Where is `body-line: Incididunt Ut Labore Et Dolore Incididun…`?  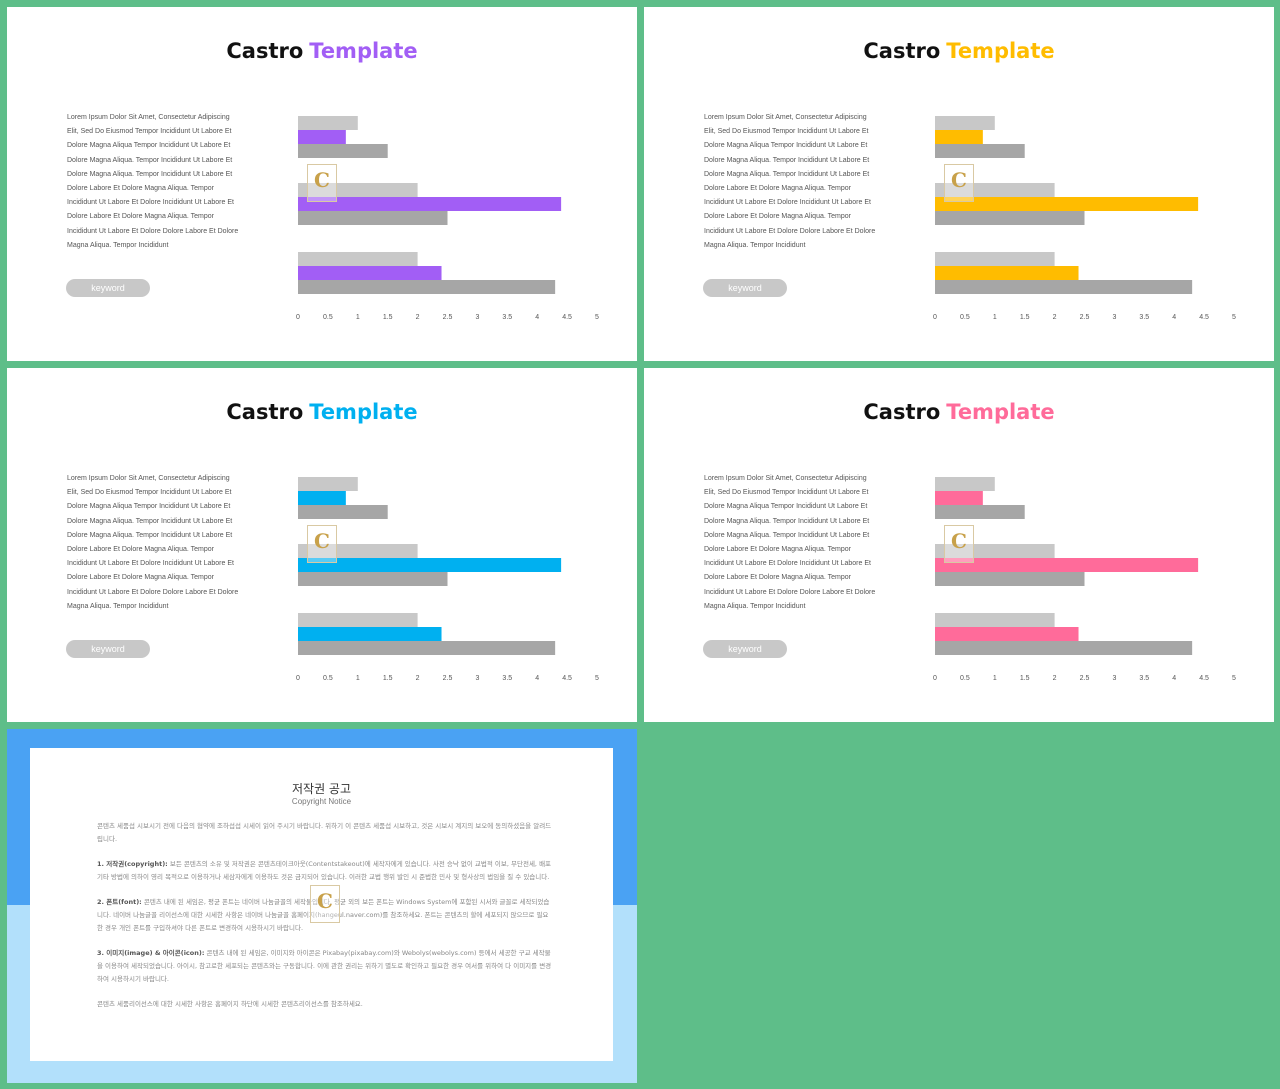
body-line: Incididunt Ut Labore Et Dolore Incididun… is located at coordinates (150, 564).